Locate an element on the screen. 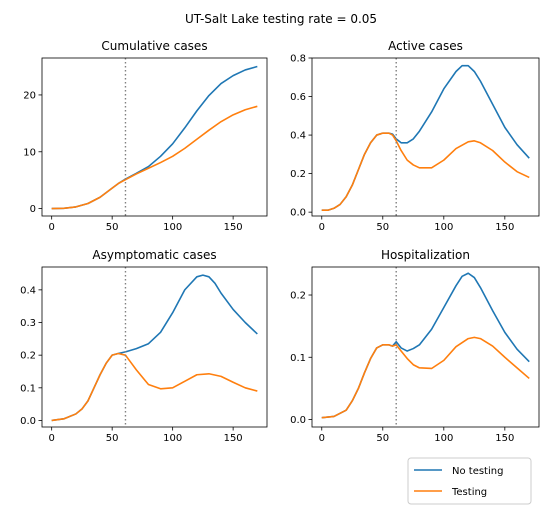 The image size is (547, 514). legend-label-no-testing: No testing is located at coordinates (477, 471).